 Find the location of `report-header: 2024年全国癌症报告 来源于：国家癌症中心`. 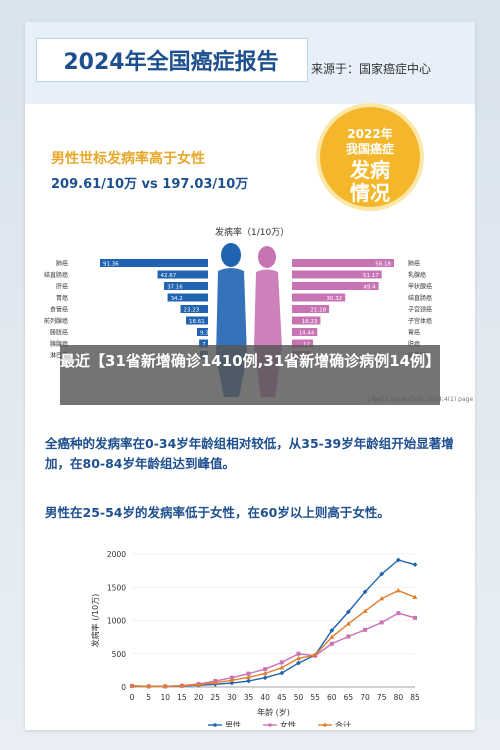

report-header: 2024年全国癌症报告 来源于：国家癌症中心 is located at coordinates (250, 63).